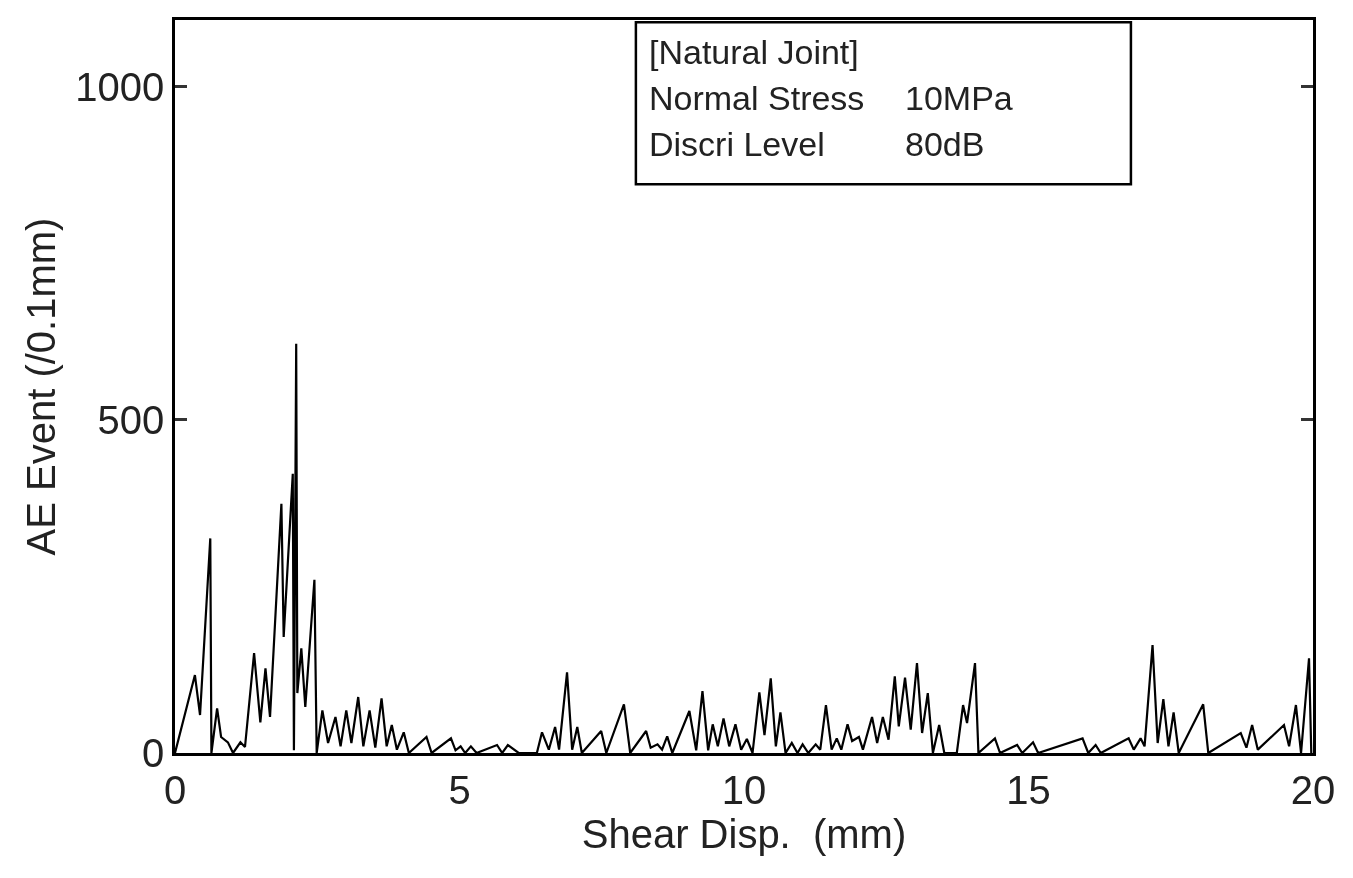 This screenshot has width=1353, height=878. What do you see at coordinates (131, 419) in the screenshot?
I see `y-tick-label: 500` at bounding box center [131, 419].